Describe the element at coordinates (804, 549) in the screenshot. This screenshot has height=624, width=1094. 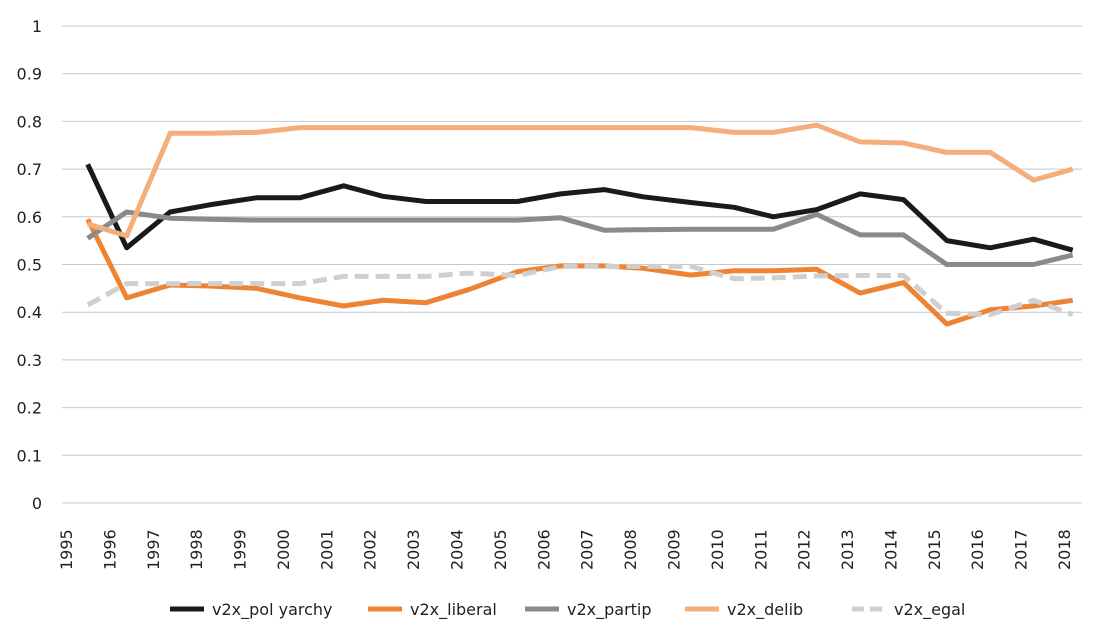
I see `x-tick-label: 2012` at that location.